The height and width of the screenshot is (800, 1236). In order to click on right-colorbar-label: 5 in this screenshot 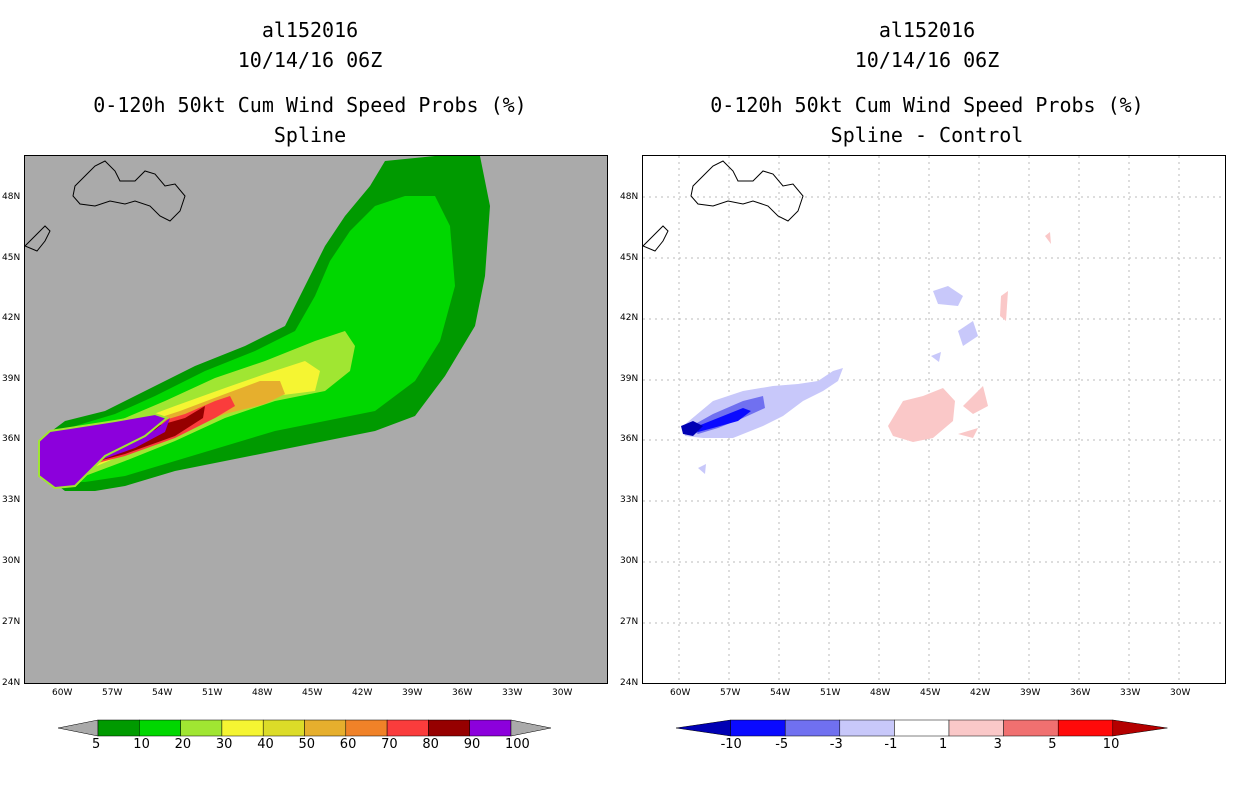, I will do `click(1052, 744)`.